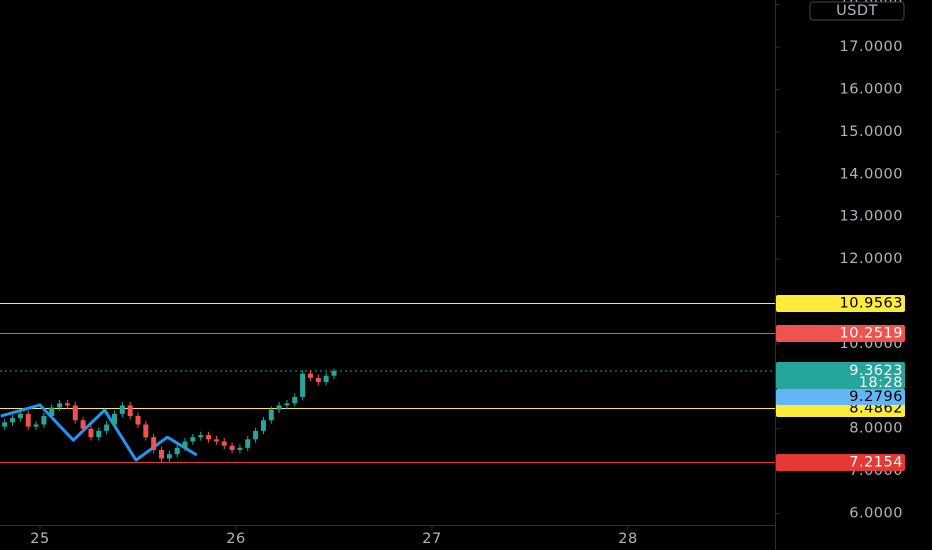 The width and height of the screenshot is (932, 550). What do you see at coordinates (840, 396) in the screenshot?
I see `marker-box` at bounding box center [840, 396].